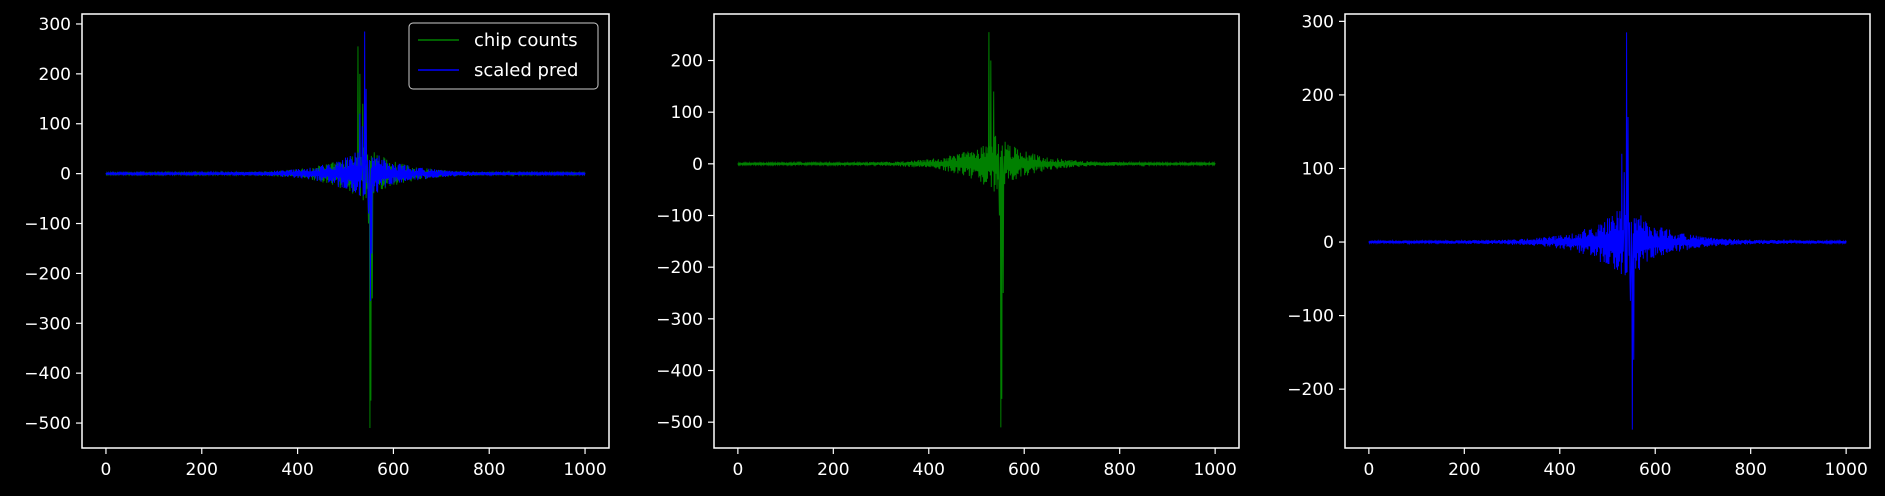  Describe the element at coordinates (345, 166) in the screenshot. I see `series-line-scaled-pred` at that location.